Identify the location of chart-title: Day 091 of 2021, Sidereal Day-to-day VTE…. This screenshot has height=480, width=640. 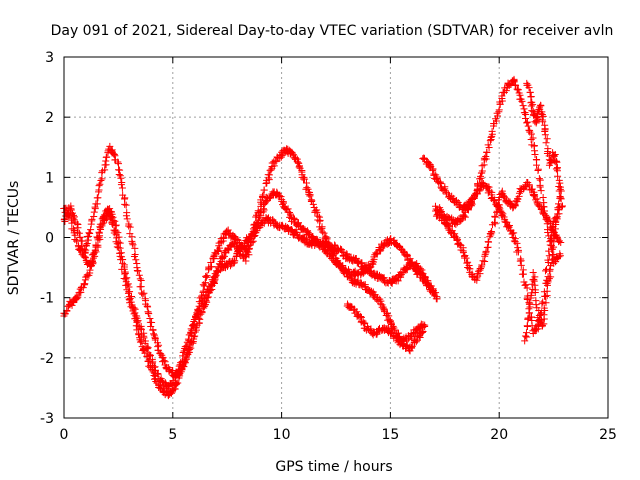
(332, 31).